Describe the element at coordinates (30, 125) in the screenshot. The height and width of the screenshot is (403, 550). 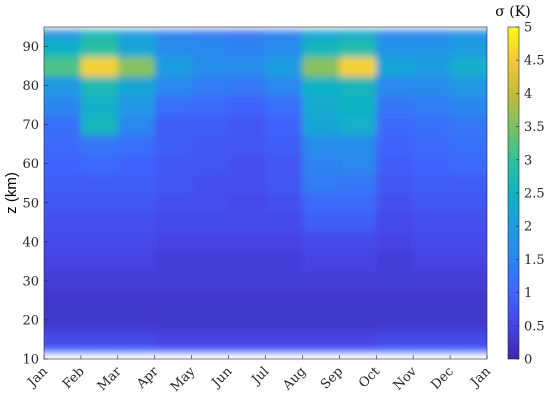
I see `y-tick-label: 70` at that location.